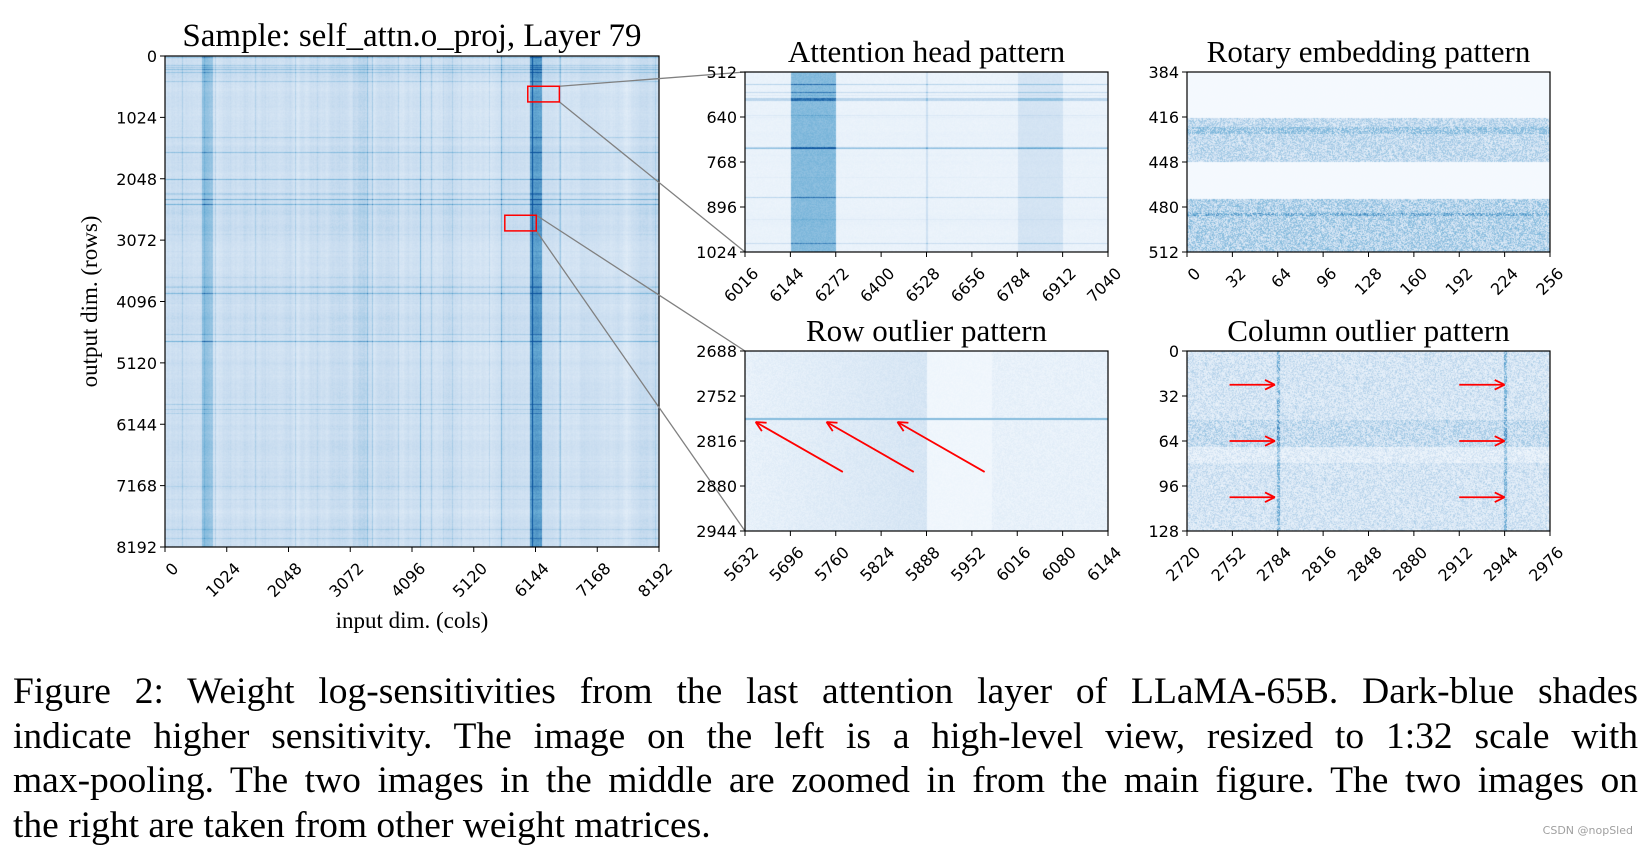 This screenshot has width=1647, height=847. Describe the element at coordinates (1169, 396) in the screenshot. I see `y-tick-label: 32` at that location.